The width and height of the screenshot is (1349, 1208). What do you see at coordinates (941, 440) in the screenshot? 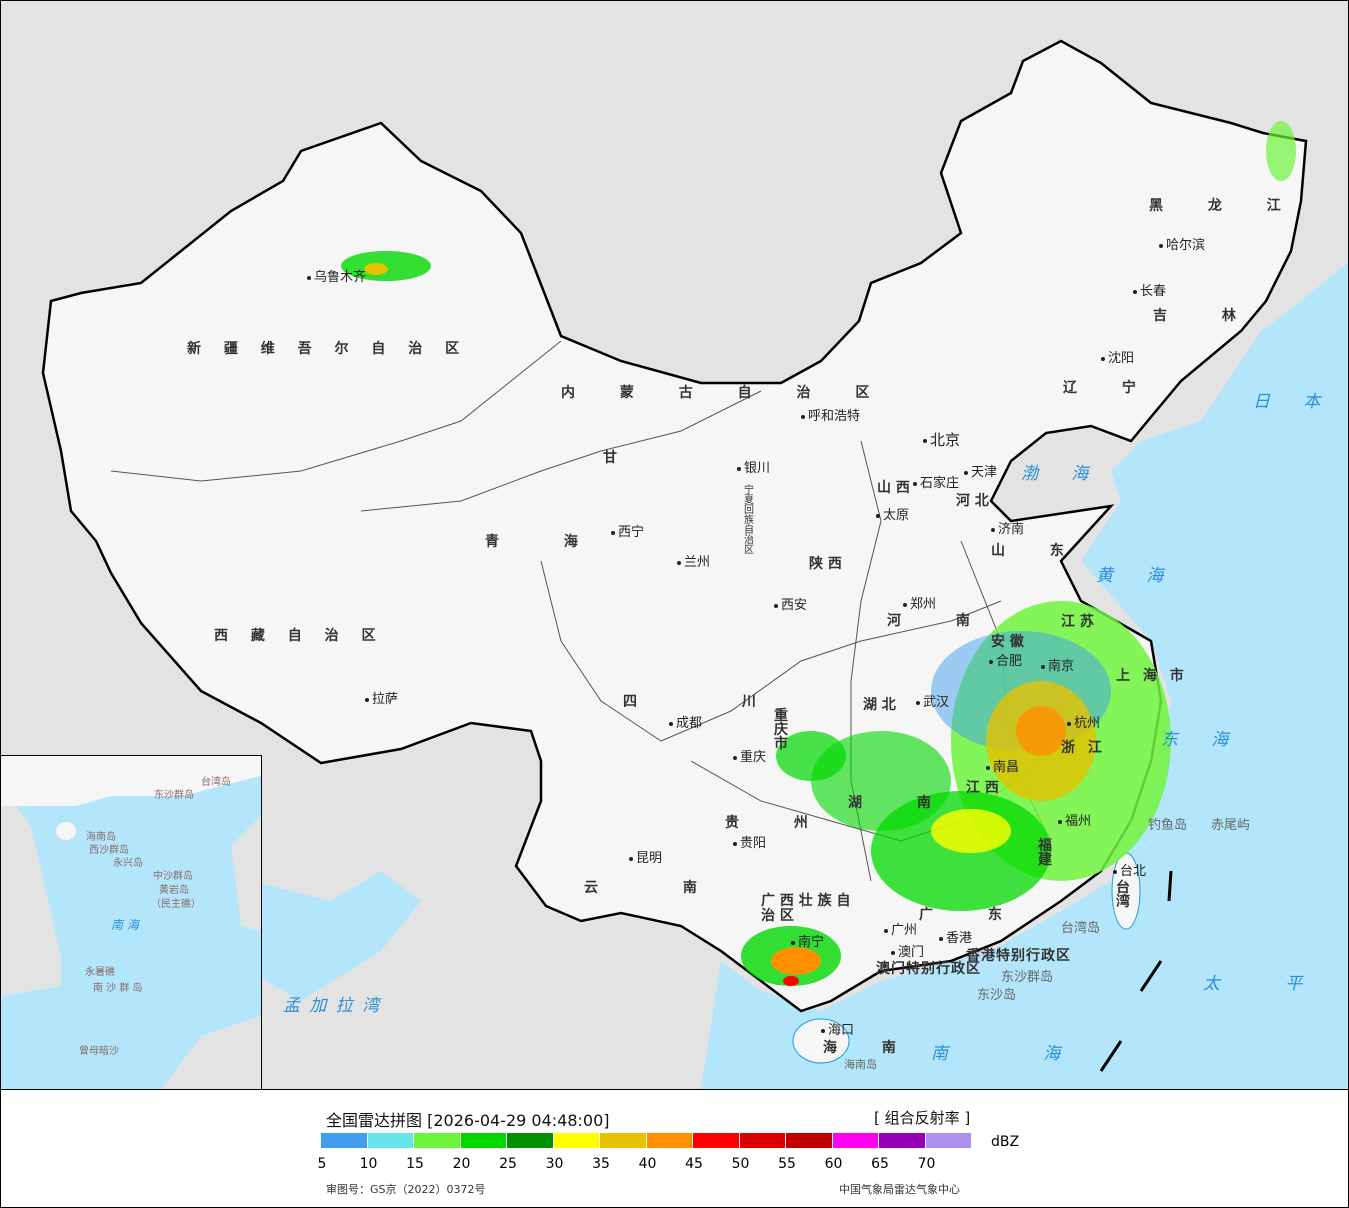
I see `city-label: 北京` at bounding box center [941, 440].